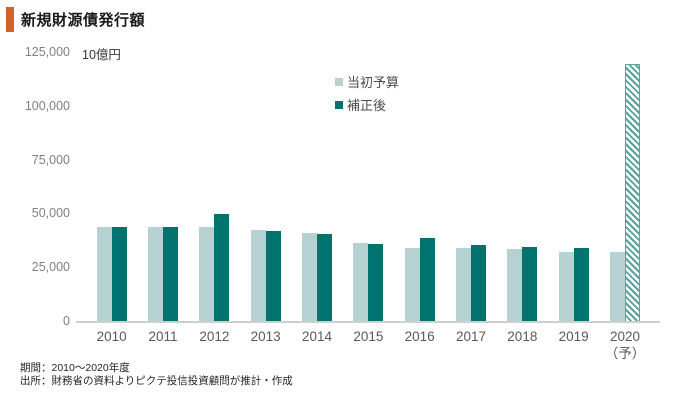  What do you see at coordinates (119, 274) in the screenshot?
I see `bar-2010-revised` at bounding box center [119, 274].